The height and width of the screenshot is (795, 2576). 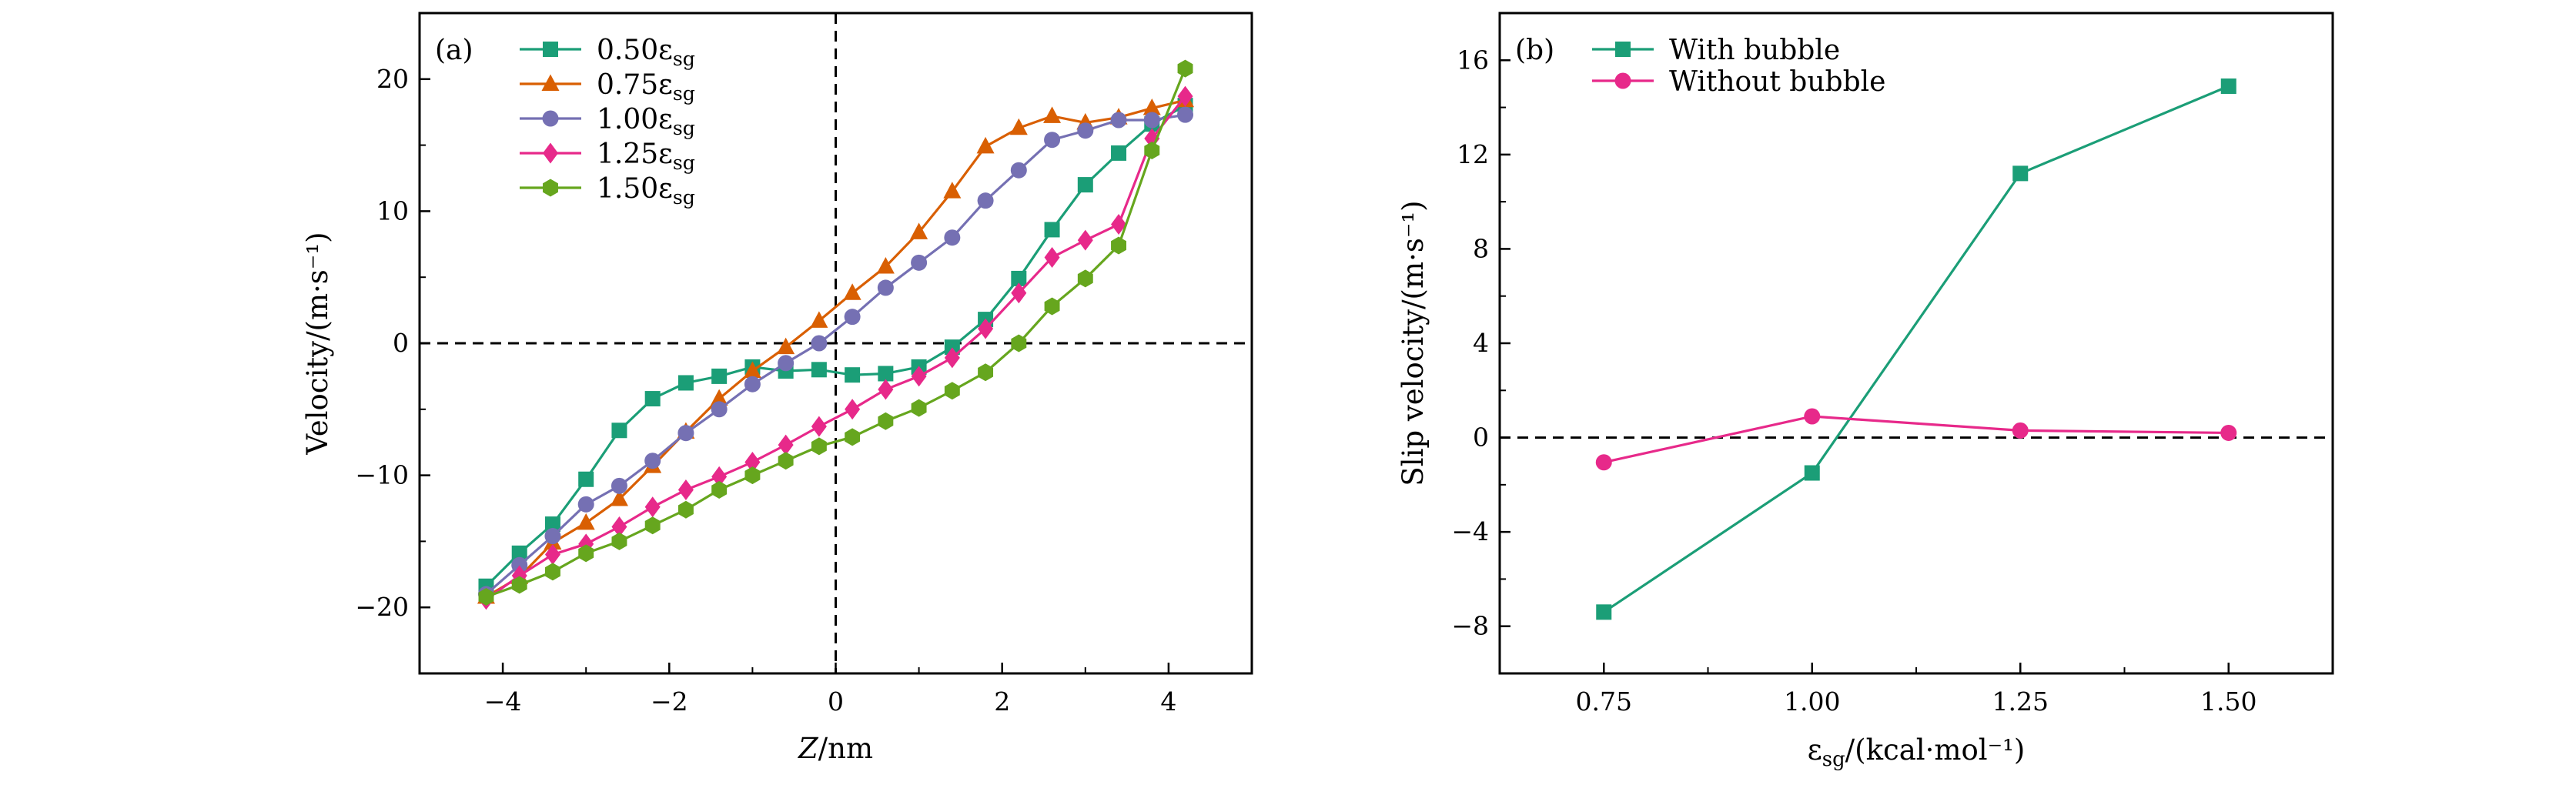 What do you see at coordinates (835, 748) in the screenshot?
I see `x-axis-label: Z/nm` at bounding box center [835, 748].